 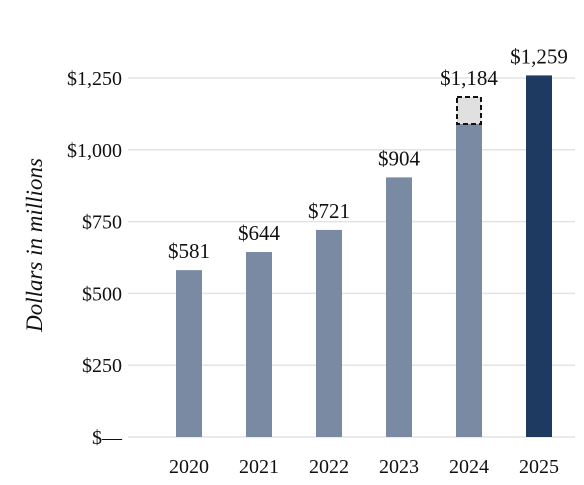 I want to click on bar-2022, so click(x=329, y=333).